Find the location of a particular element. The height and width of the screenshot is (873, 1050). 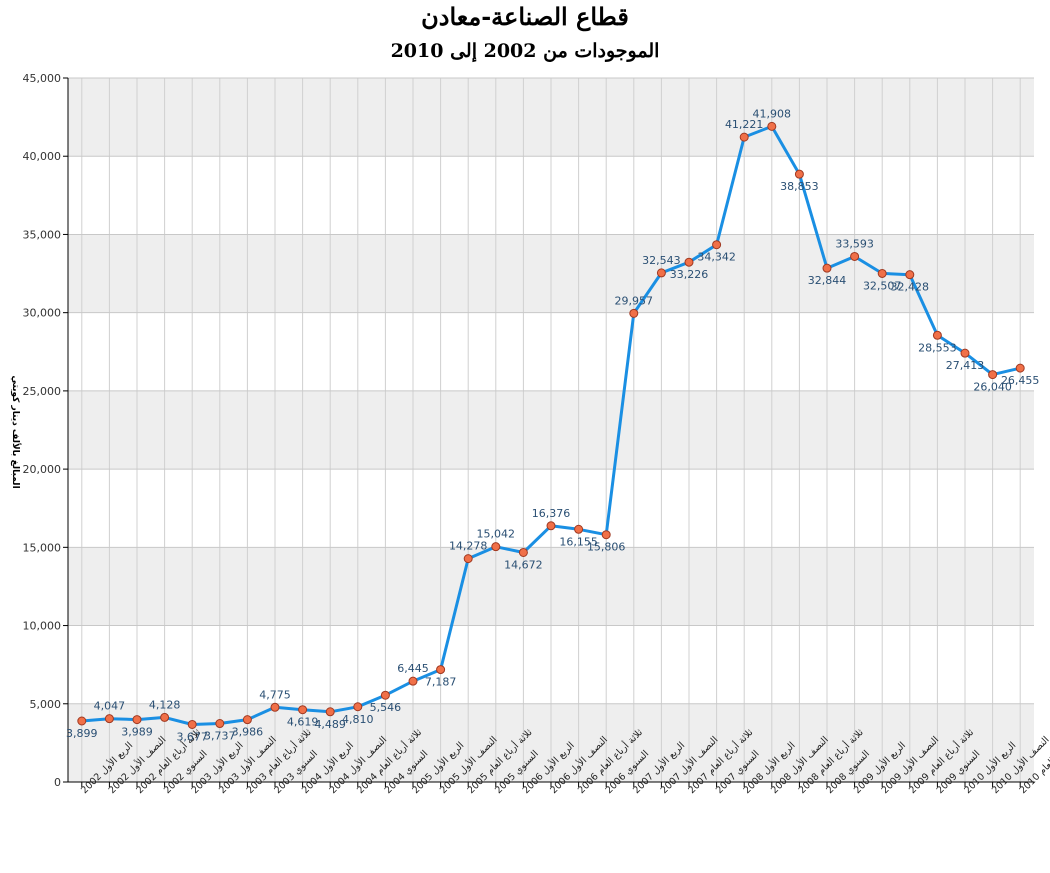

data-label: 27,413 is located at coordinates (965, 365).